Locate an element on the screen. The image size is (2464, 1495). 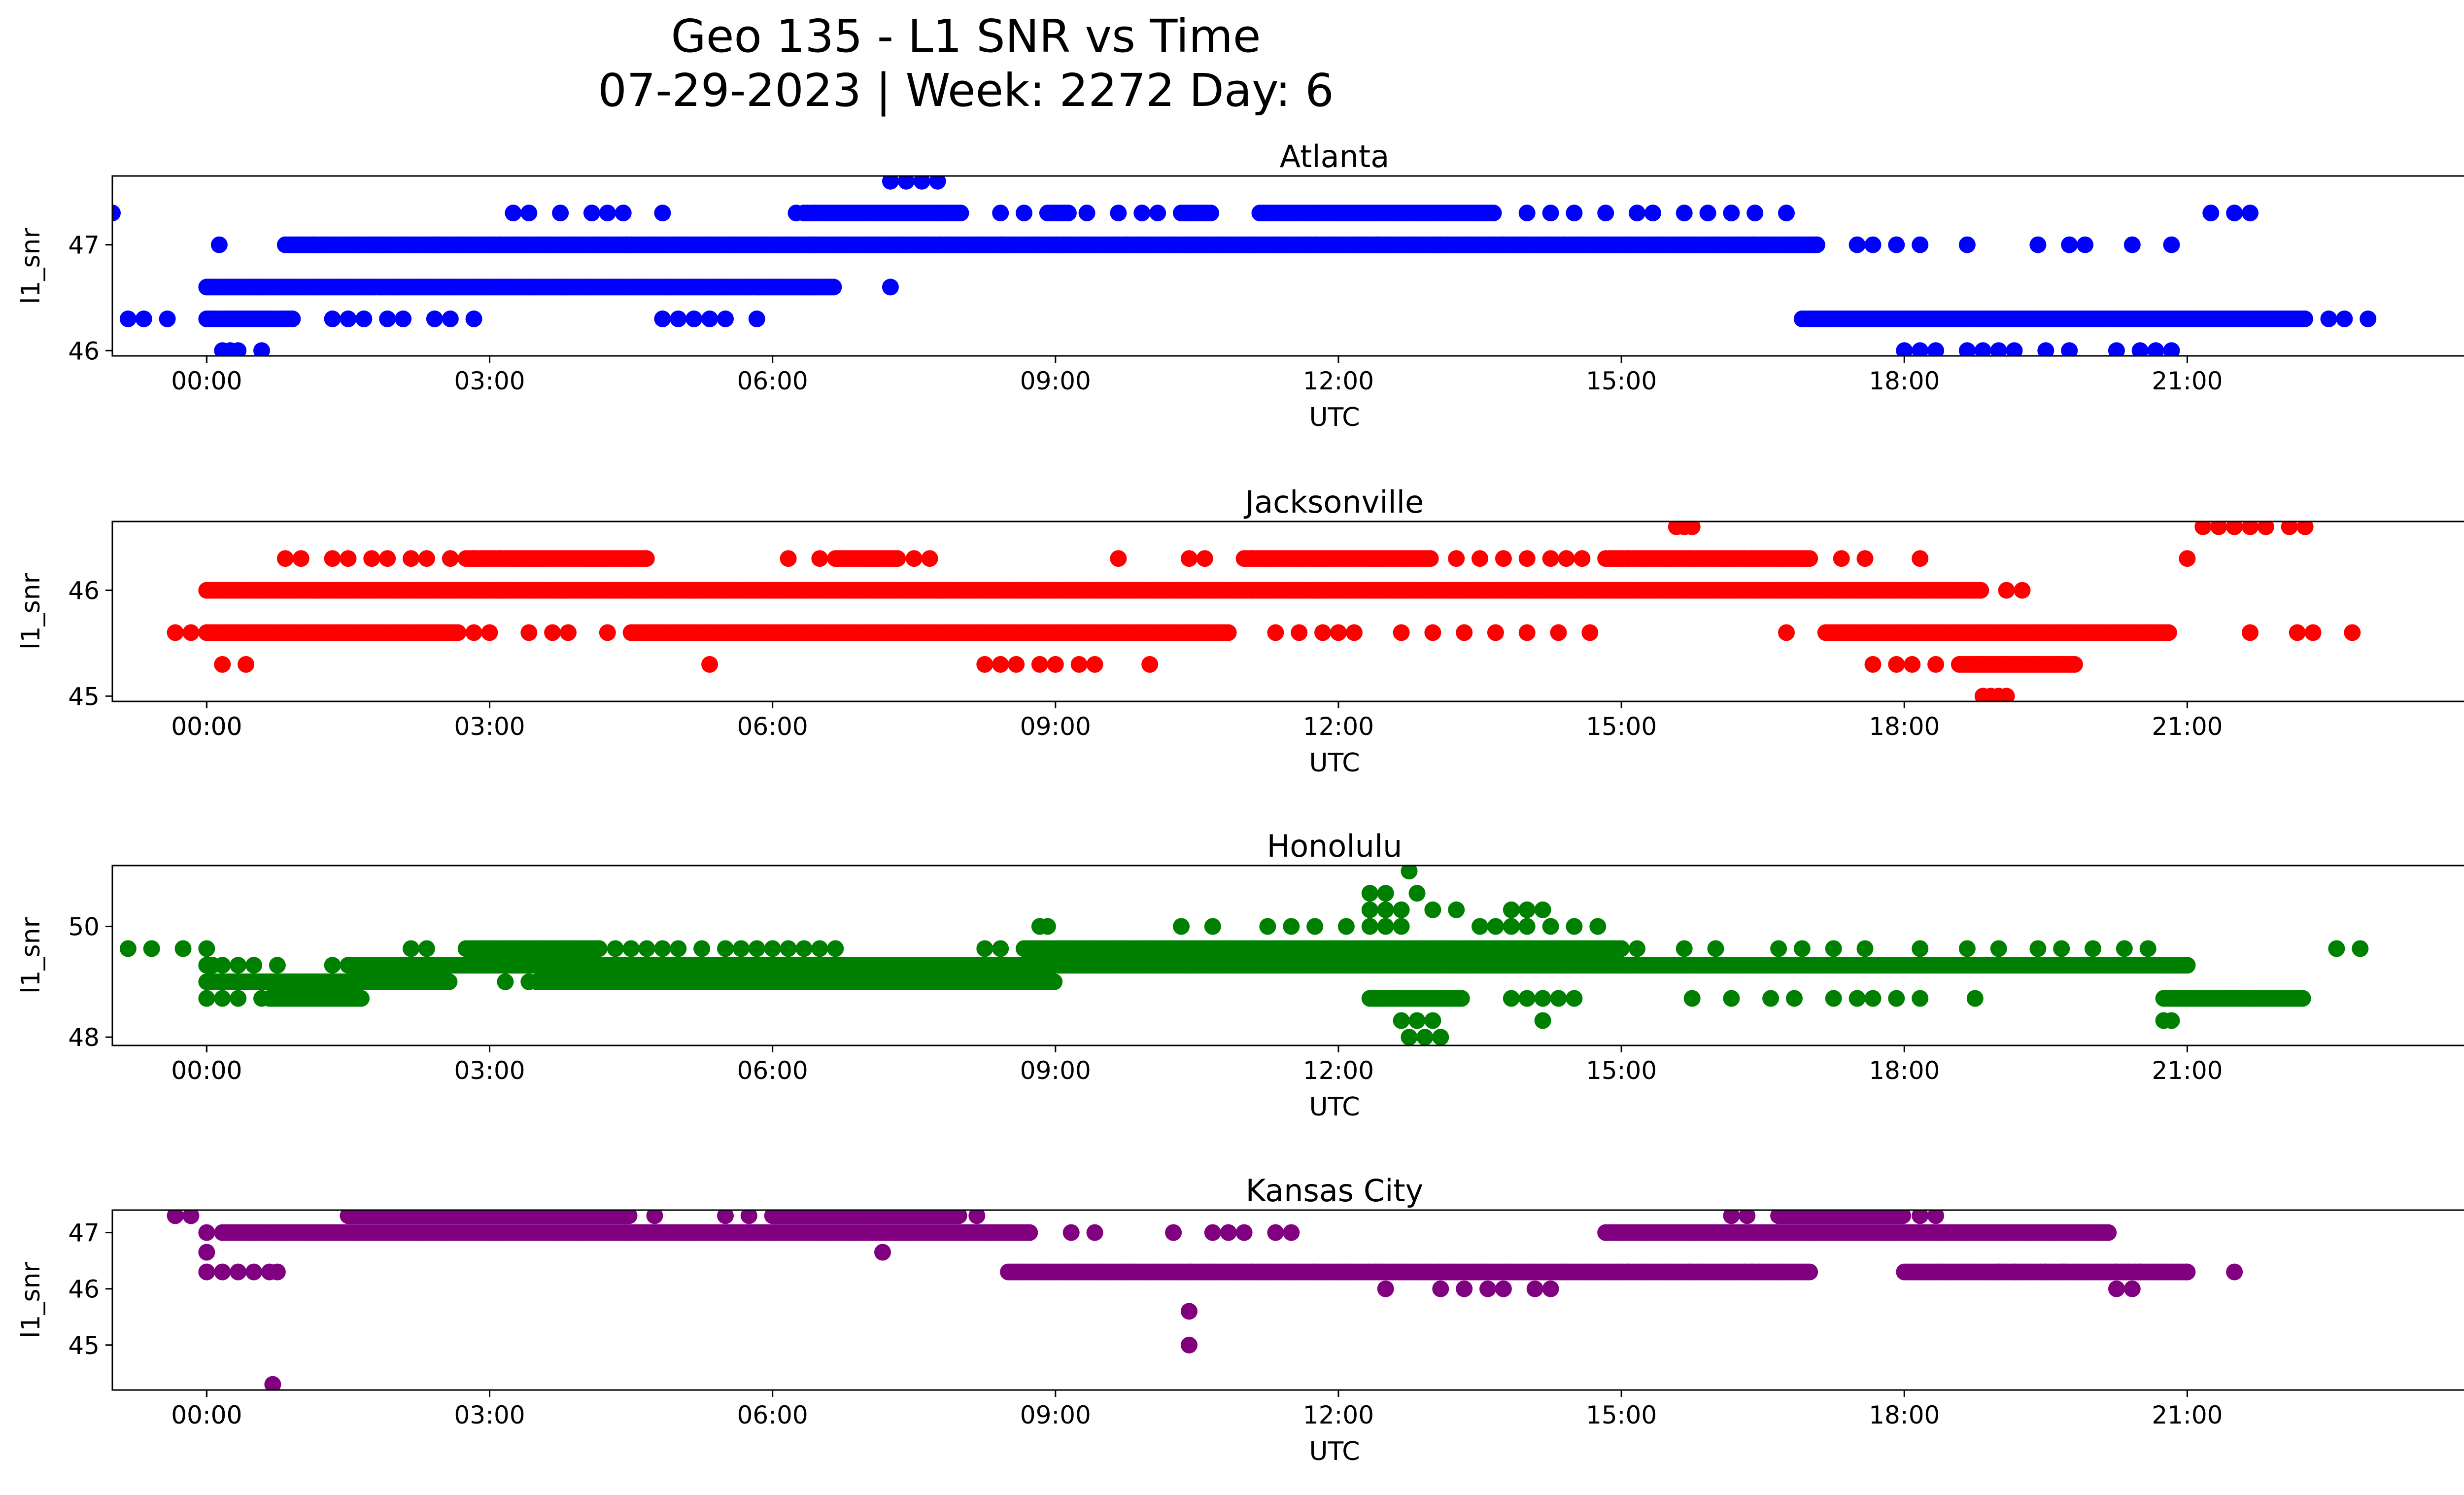
x-axis-label: UTC is located at coordinates (1334, 763).